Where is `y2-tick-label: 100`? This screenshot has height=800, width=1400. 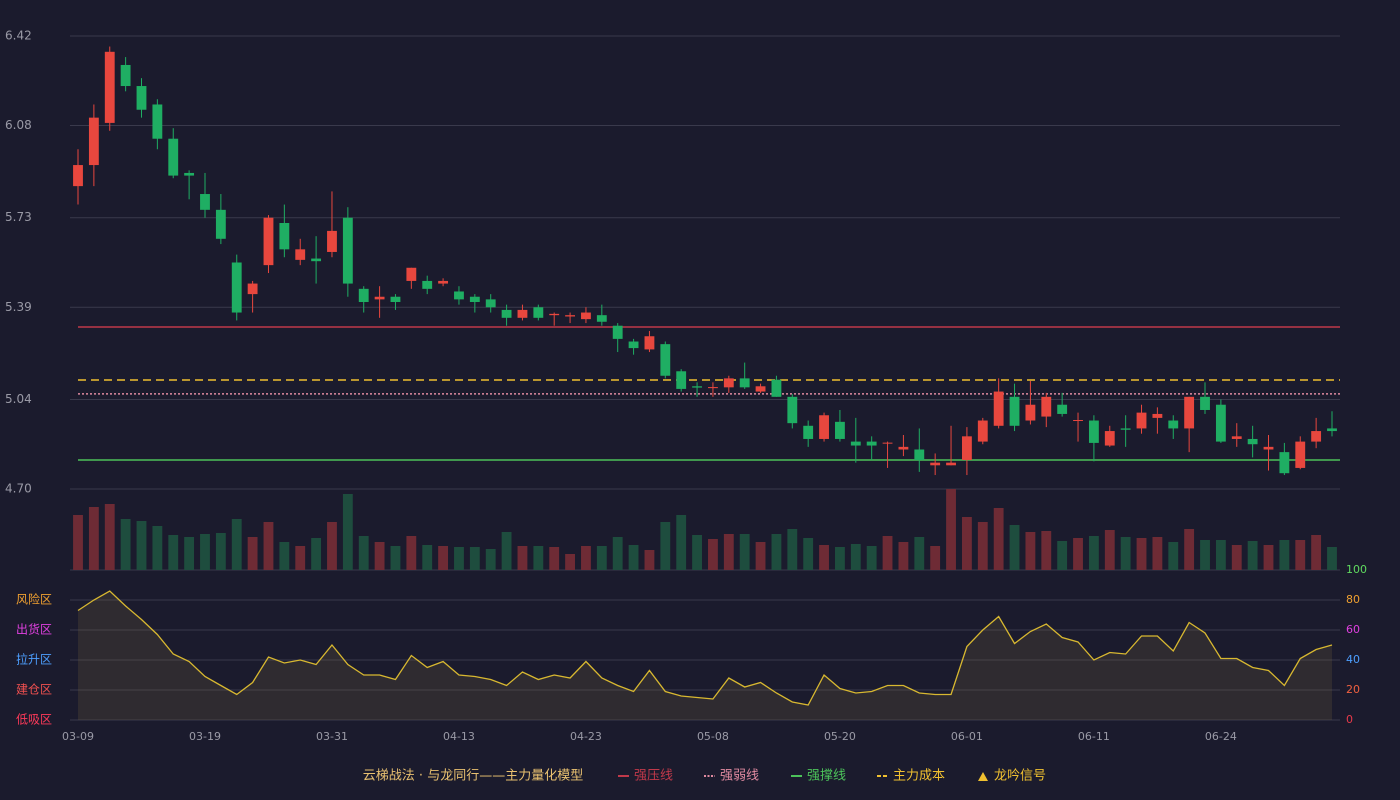
y2-tick-label: 100 is located at coordinates (1356, 569).